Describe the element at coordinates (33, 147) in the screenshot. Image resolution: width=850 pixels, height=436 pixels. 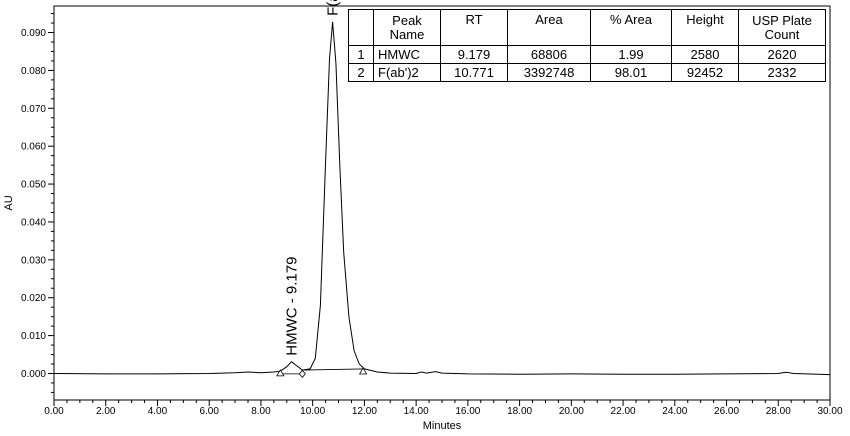
I see `y-tick-label: 0.060` at that location.